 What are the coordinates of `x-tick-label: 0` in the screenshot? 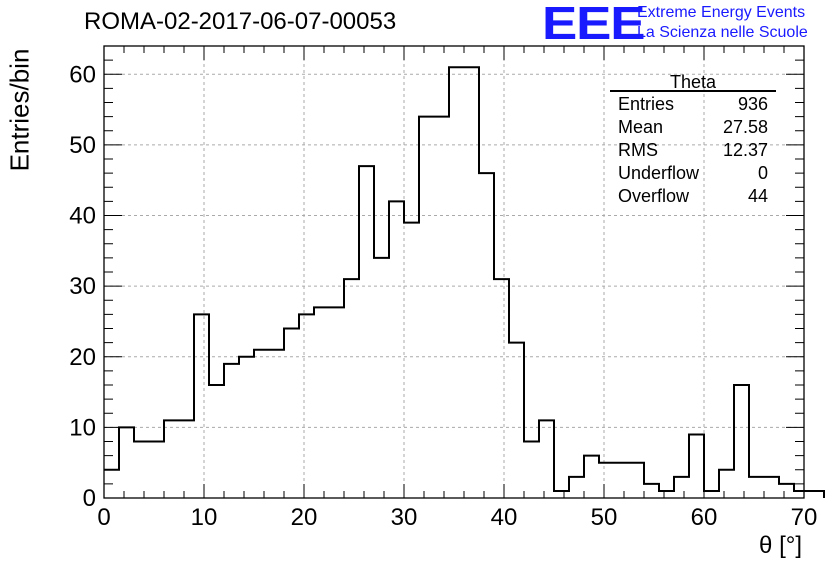 It's located at (103, 517).